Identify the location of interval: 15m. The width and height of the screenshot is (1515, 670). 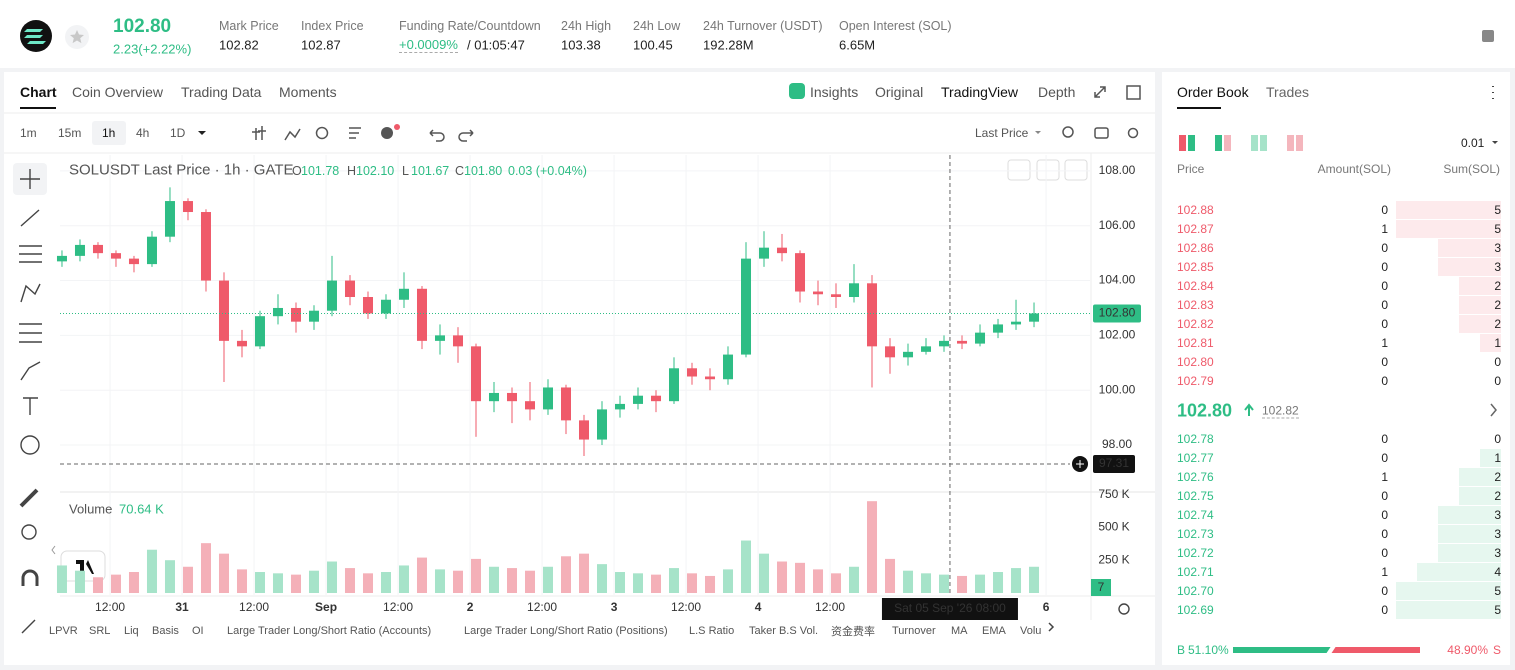
(70, 133).